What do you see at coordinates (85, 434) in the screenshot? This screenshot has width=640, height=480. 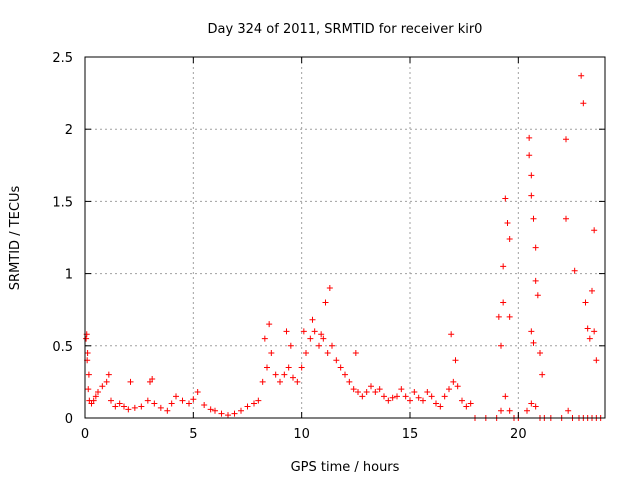 I see `x-tick-label: 0` at bounding box center [85, 434].